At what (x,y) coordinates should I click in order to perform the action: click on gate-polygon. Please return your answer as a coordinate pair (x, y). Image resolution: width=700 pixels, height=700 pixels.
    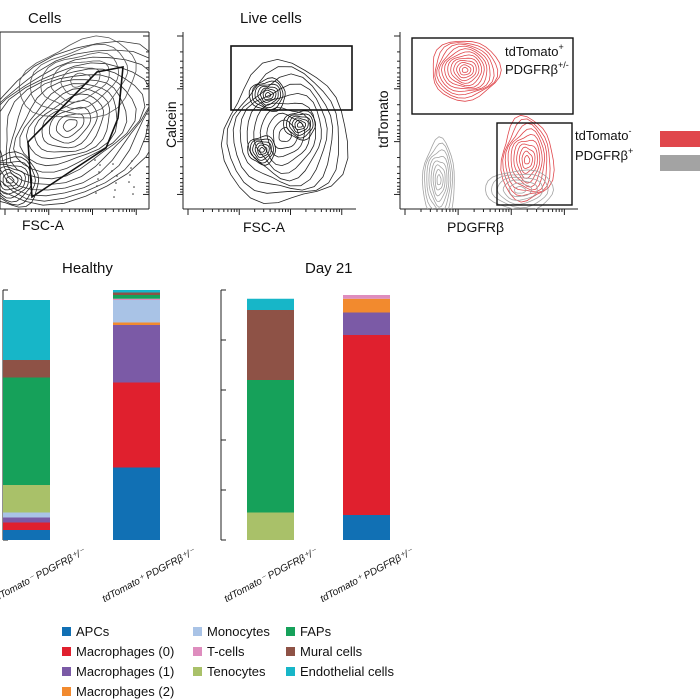
    Looking at the image, I should click on (75, 132).